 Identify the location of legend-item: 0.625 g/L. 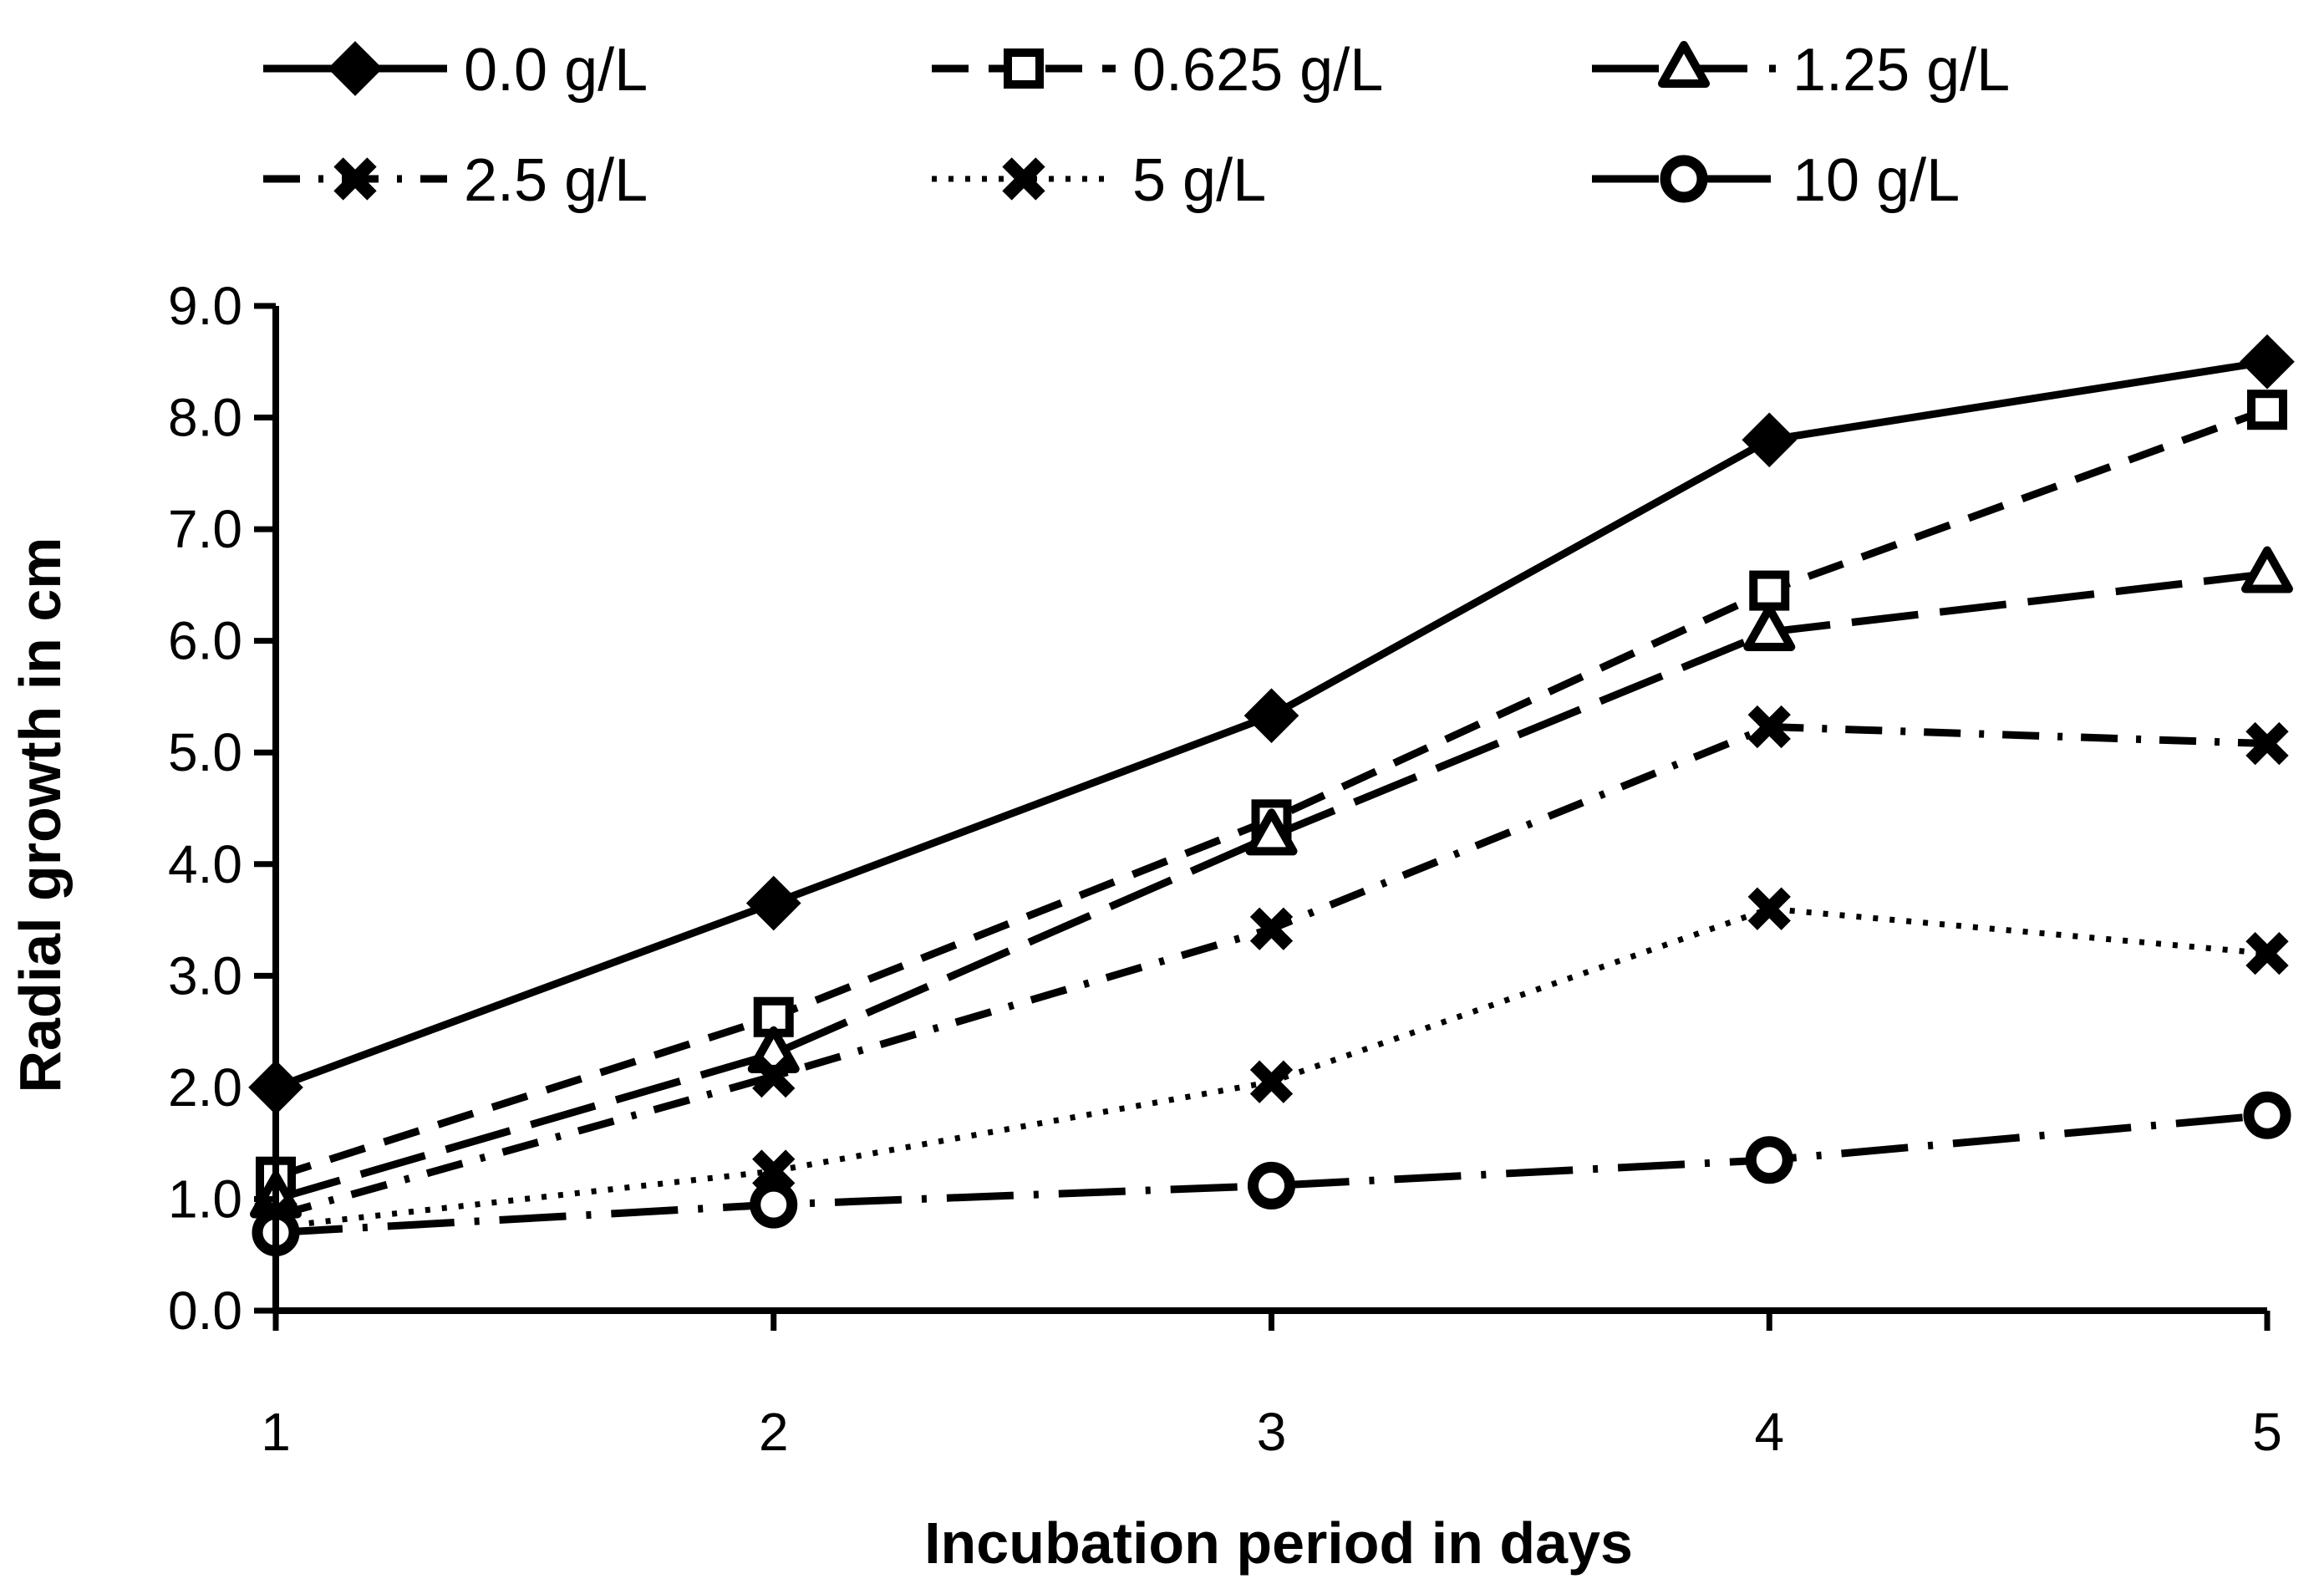
(1157, 70).